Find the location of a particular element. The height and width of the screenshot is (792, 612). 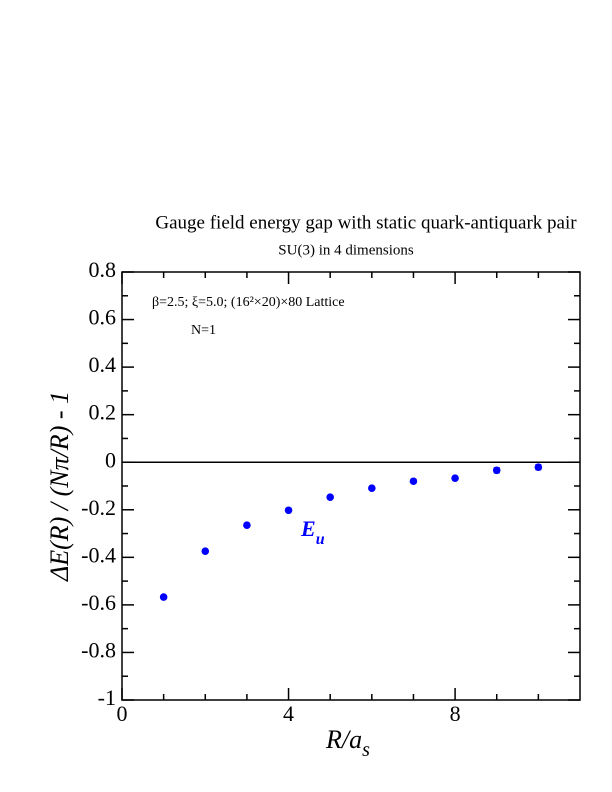

y-tick-label: 0.2 is located at coordinates (103, 412).